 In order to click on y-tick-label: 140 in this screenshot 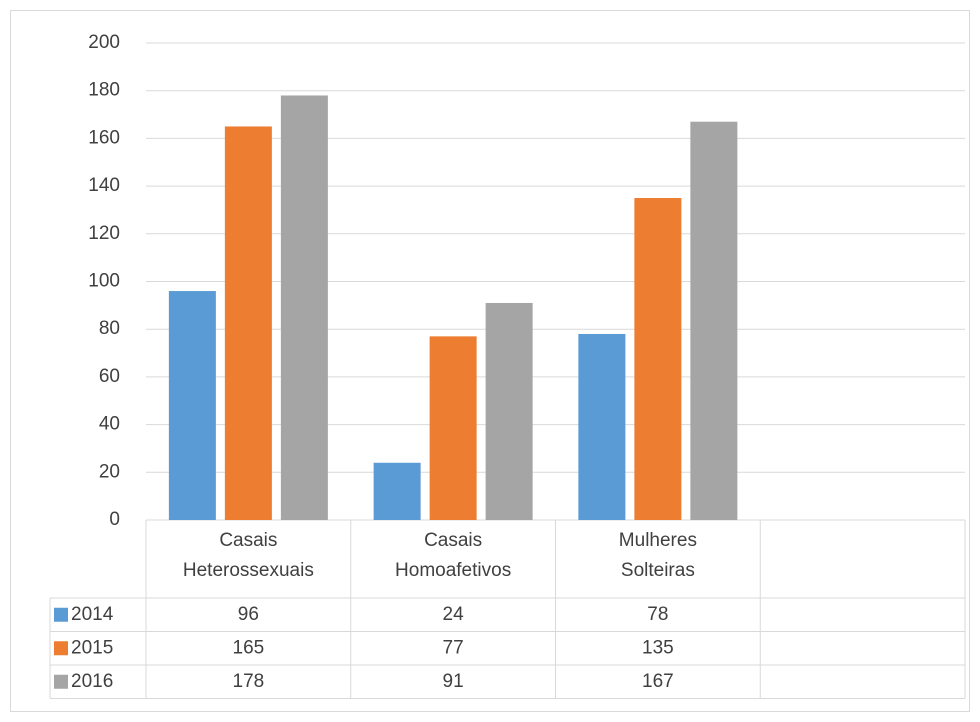, I will do `click(104, 185)`.